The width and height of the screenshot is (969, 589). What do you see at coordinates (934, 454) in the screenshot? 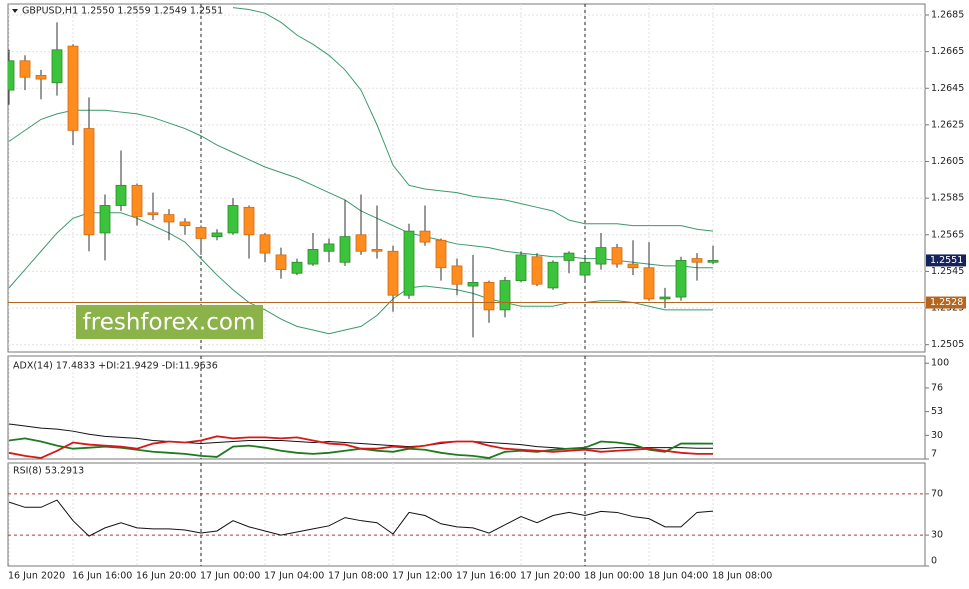
I see `y-tick-label: 7` at bounding box center [934, 454].